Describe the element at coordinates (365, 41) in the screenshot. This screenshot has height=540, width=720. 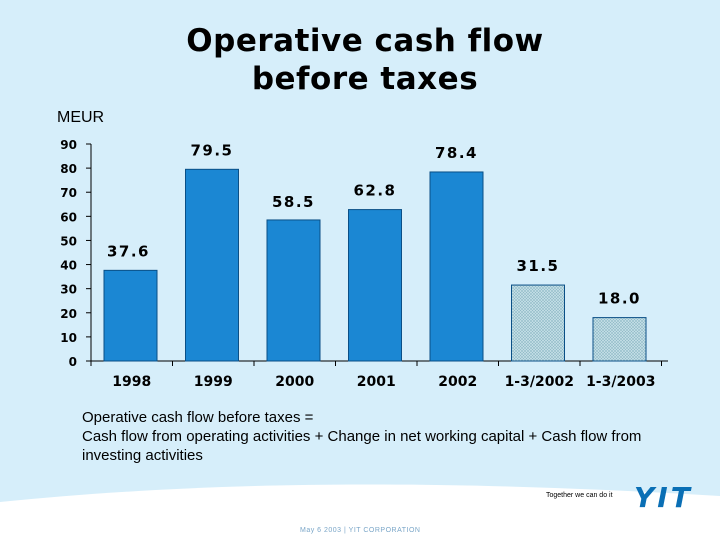
I see `title-line-1: Operative cash flow` at that location.